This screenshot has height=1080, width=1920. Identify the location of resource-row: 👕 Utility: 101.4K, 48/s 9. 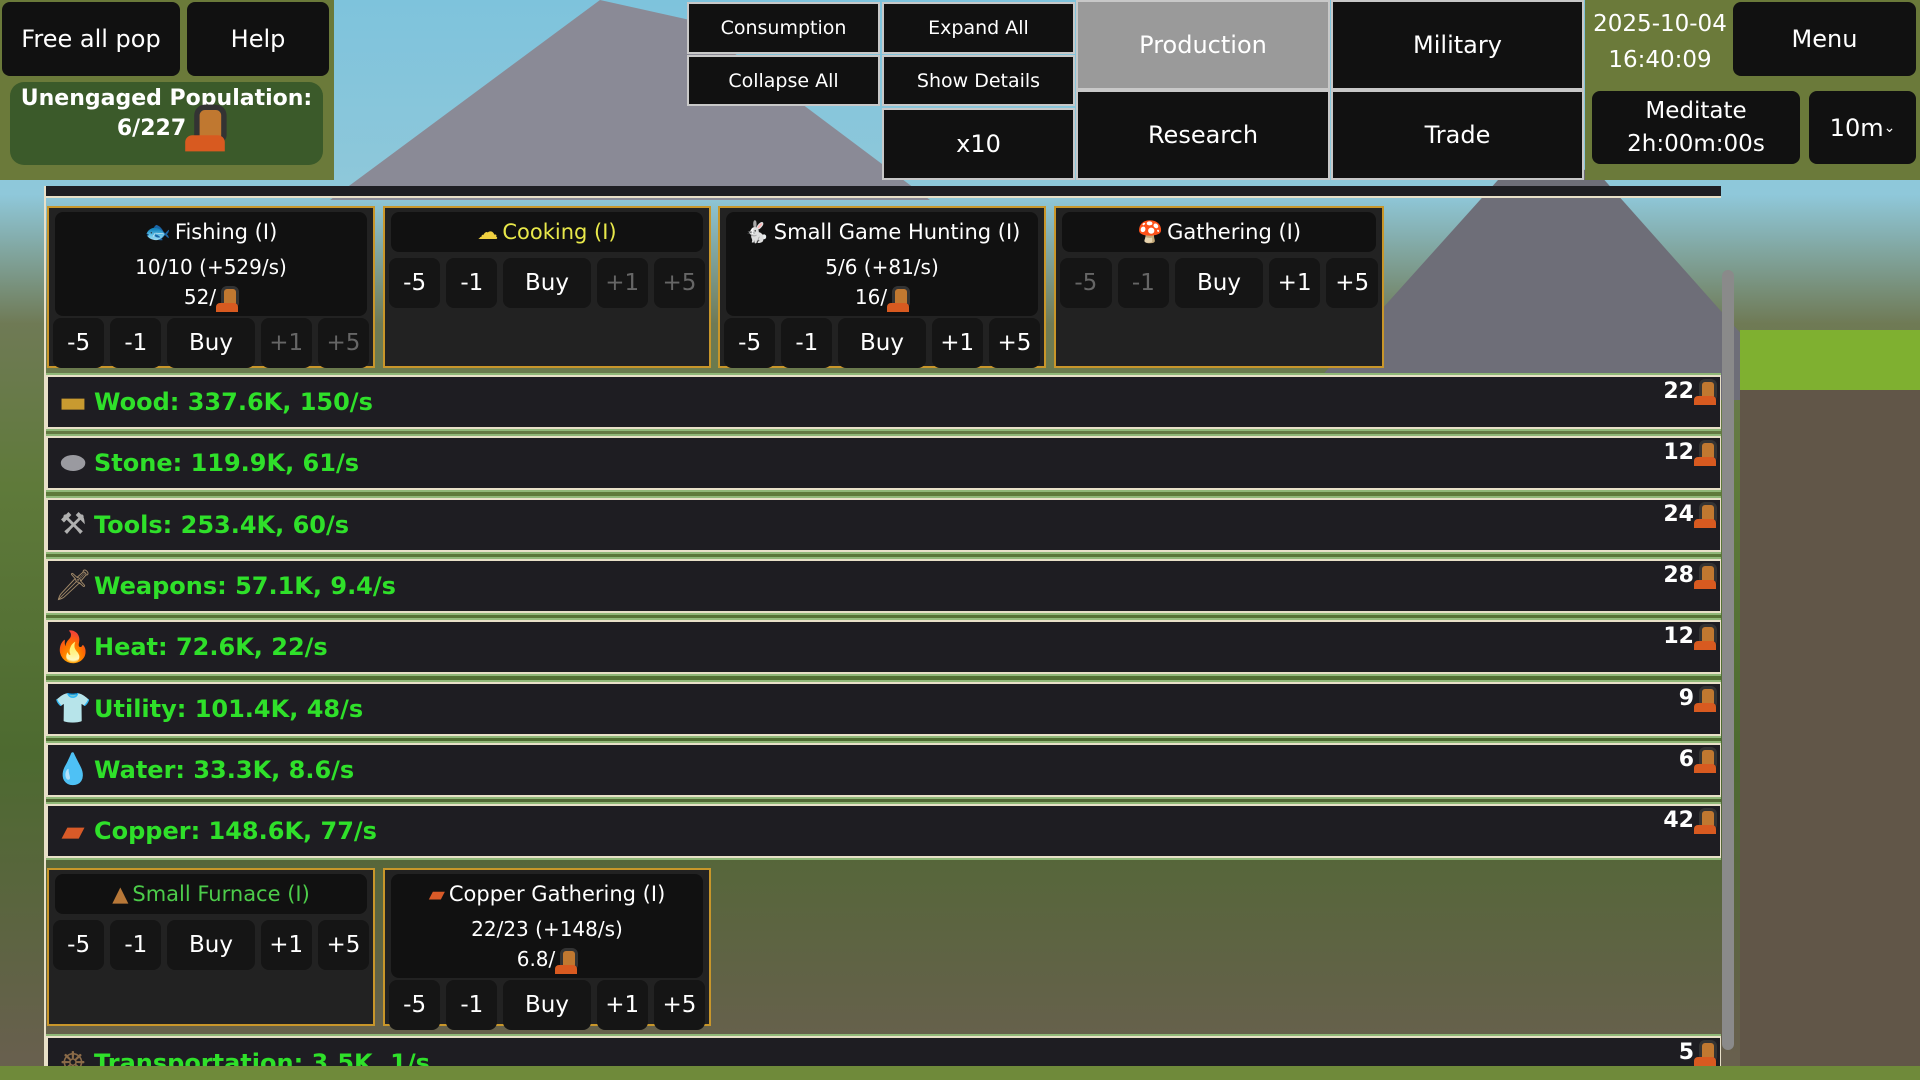
(883, 708).